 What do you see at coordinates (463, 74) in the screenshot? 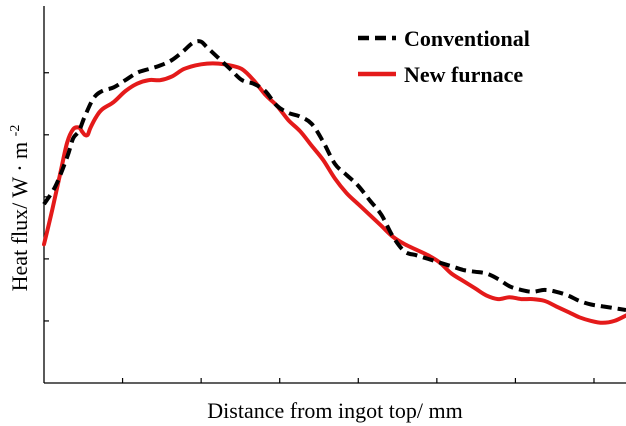
I see `legend-label-new-furnace: New furnace` at bounding box center [463, 74].